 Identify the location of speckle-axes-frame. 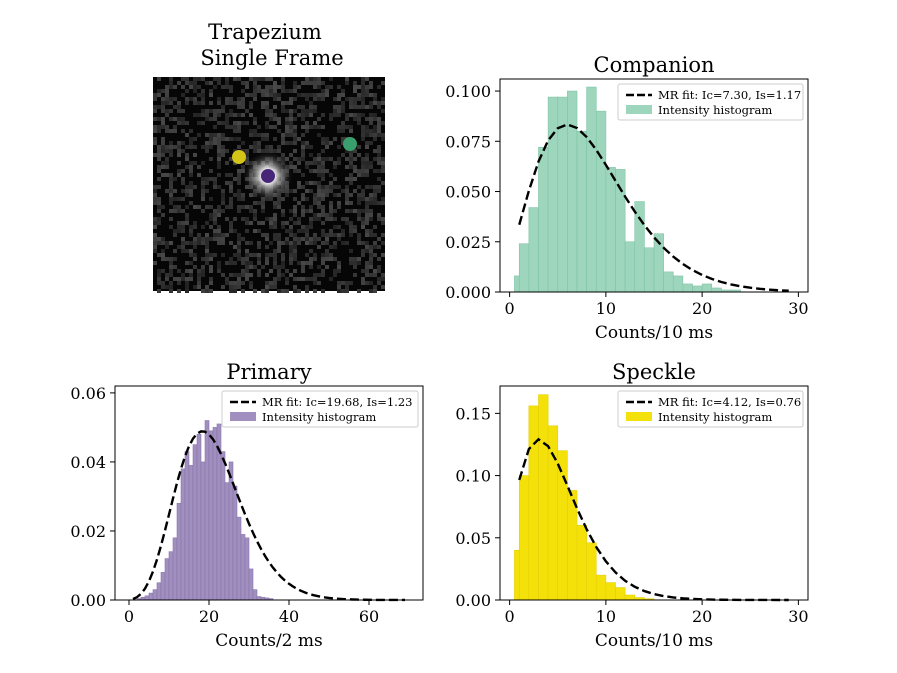
(654, 493).